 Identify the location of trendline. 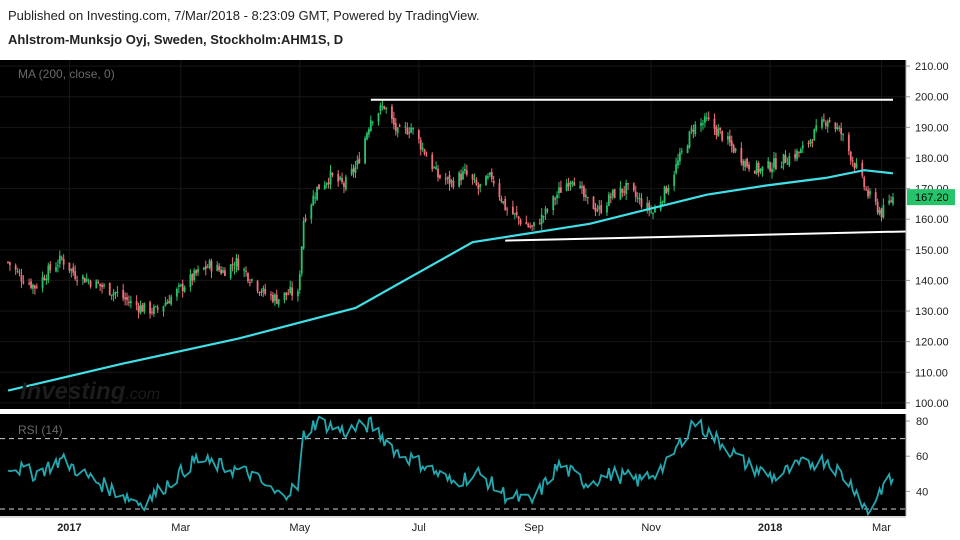
(706, 236).